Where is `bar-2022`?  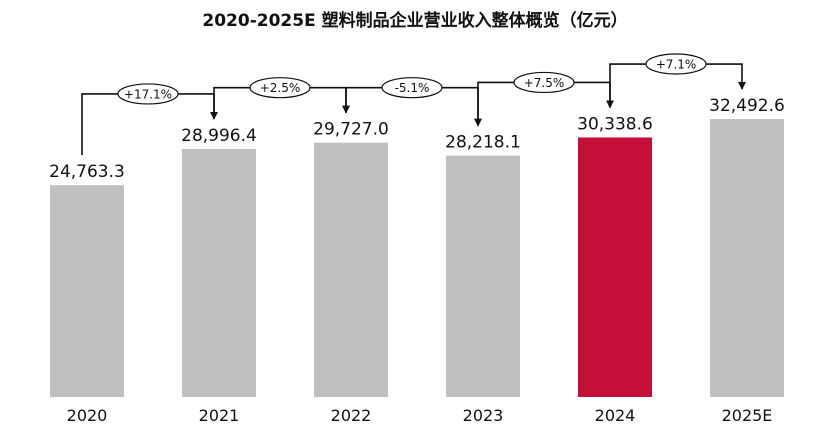 bar-2022 is located at coordinates (351, 269).